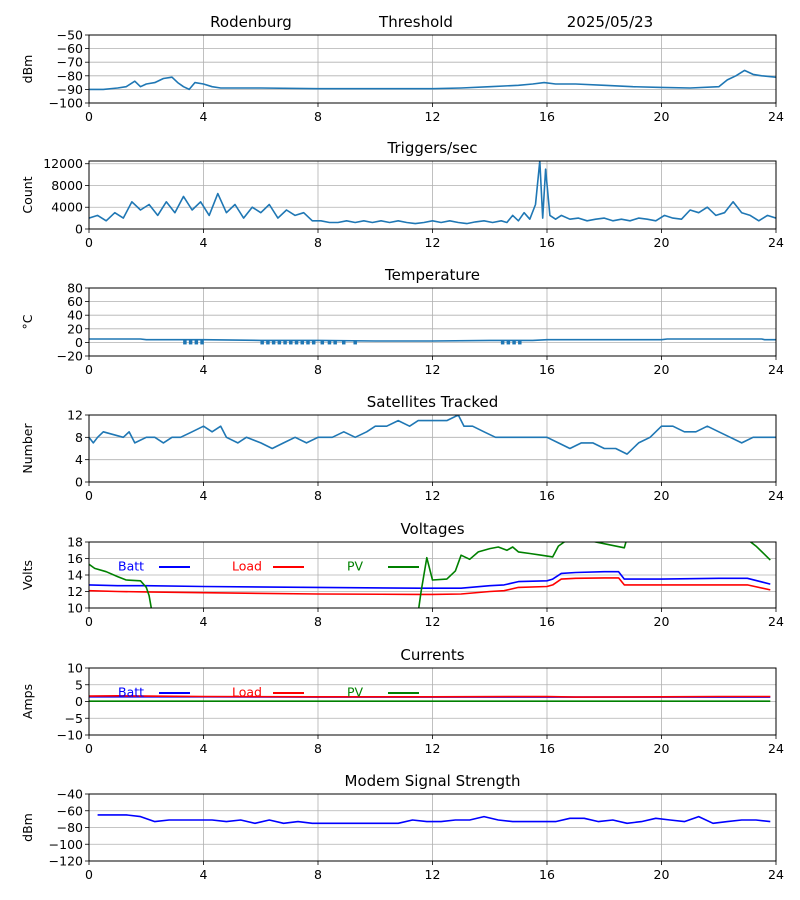 This screenshot has width=800, height=900. What do you see at coordinates (432, 402) in the screenshot?
I see `chart-title: Satellites Tracked` at bounding box center [432, 402].